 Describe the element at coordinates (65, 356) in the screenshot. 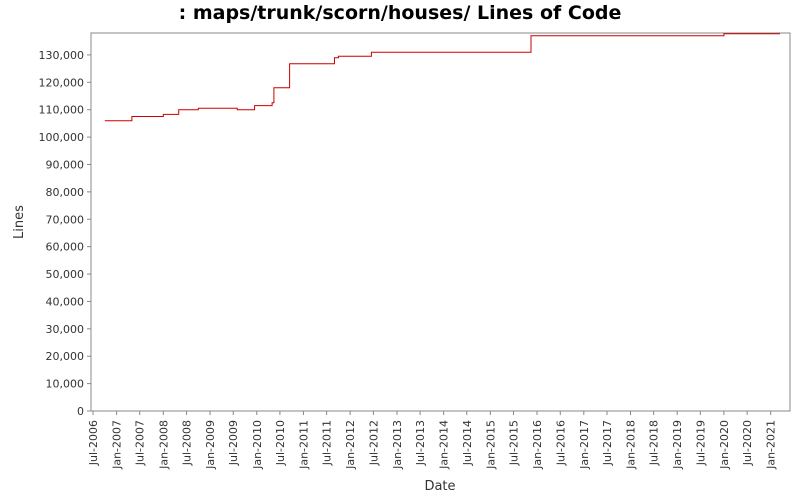

I see `y-tick-label: 20,000` at that location.